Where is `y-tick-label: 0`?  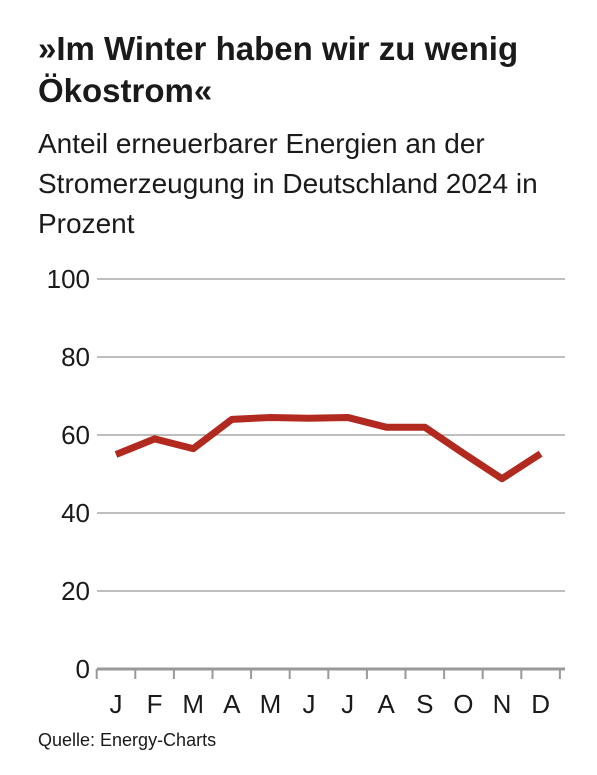
y-tick-label: 0 is located at coordinates (83, 669).